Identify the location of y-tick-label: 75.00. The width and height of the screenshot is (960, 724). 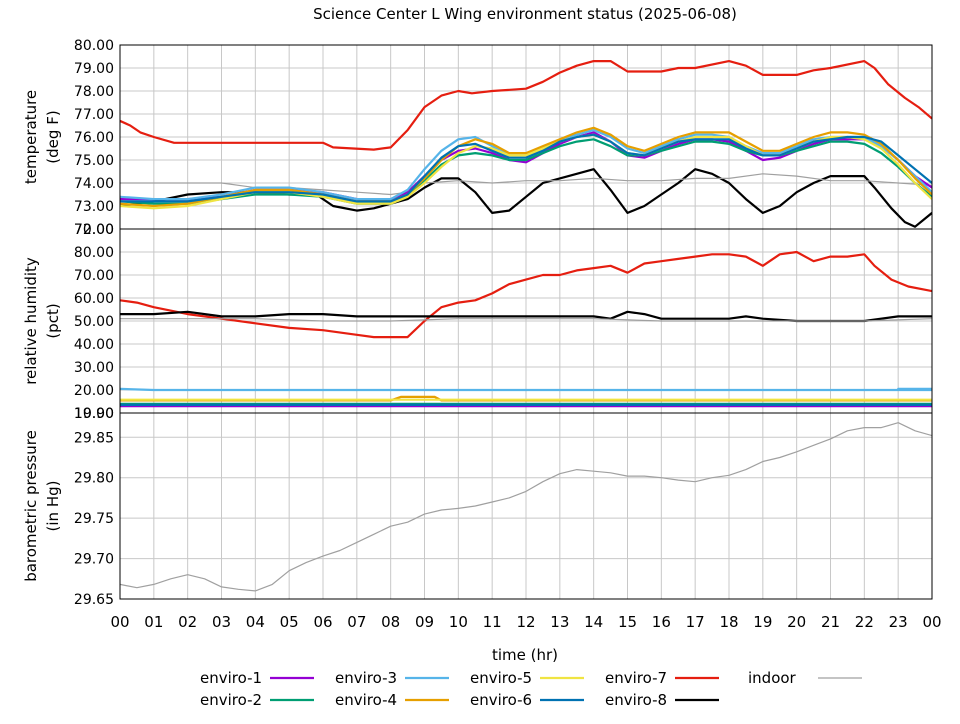
(94, 161).